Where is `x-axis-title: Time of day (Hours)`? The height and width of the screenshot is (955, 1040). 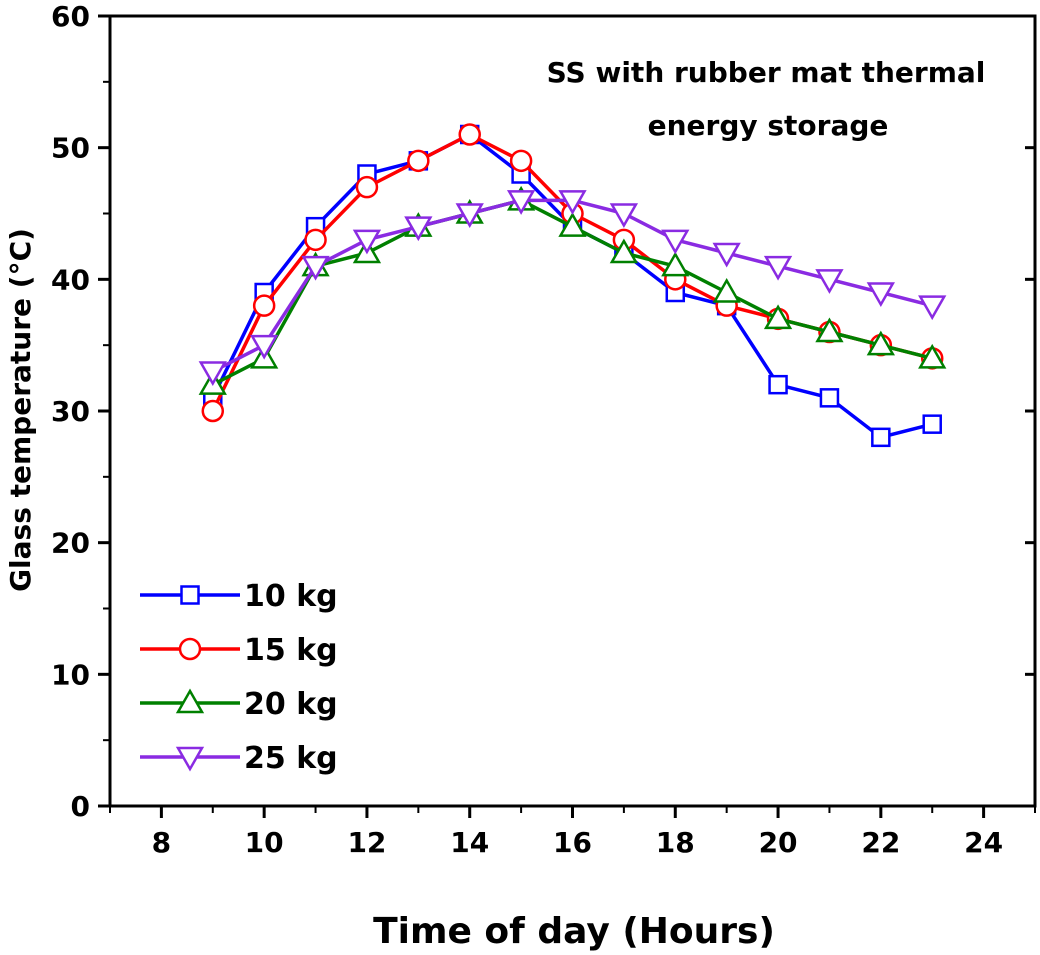
x-axis-title: Time of day (Hours) is located at coordinates (574, 931).